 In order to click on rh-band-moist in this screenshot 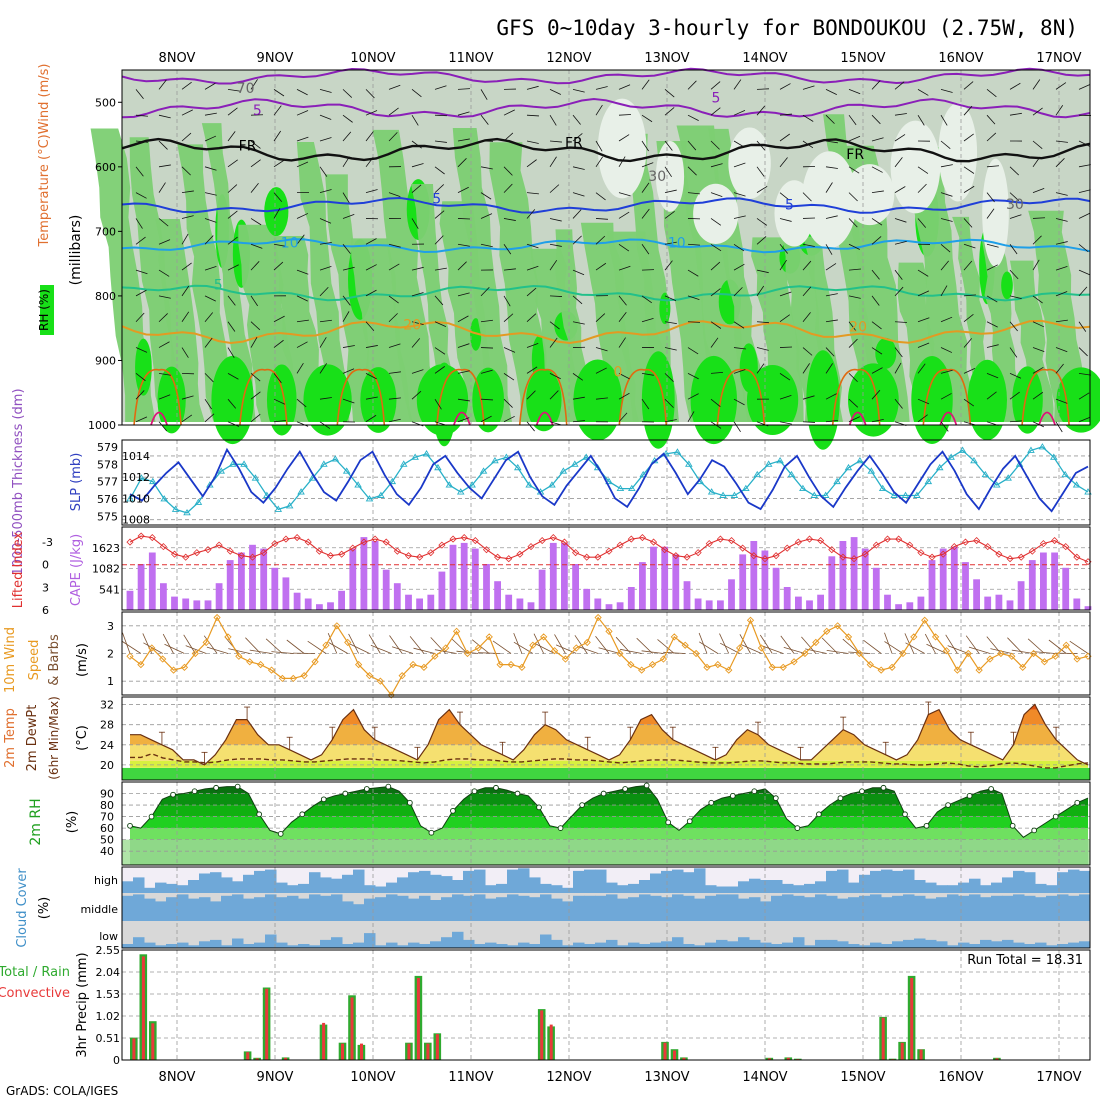, I will do `click(323, 283)`.